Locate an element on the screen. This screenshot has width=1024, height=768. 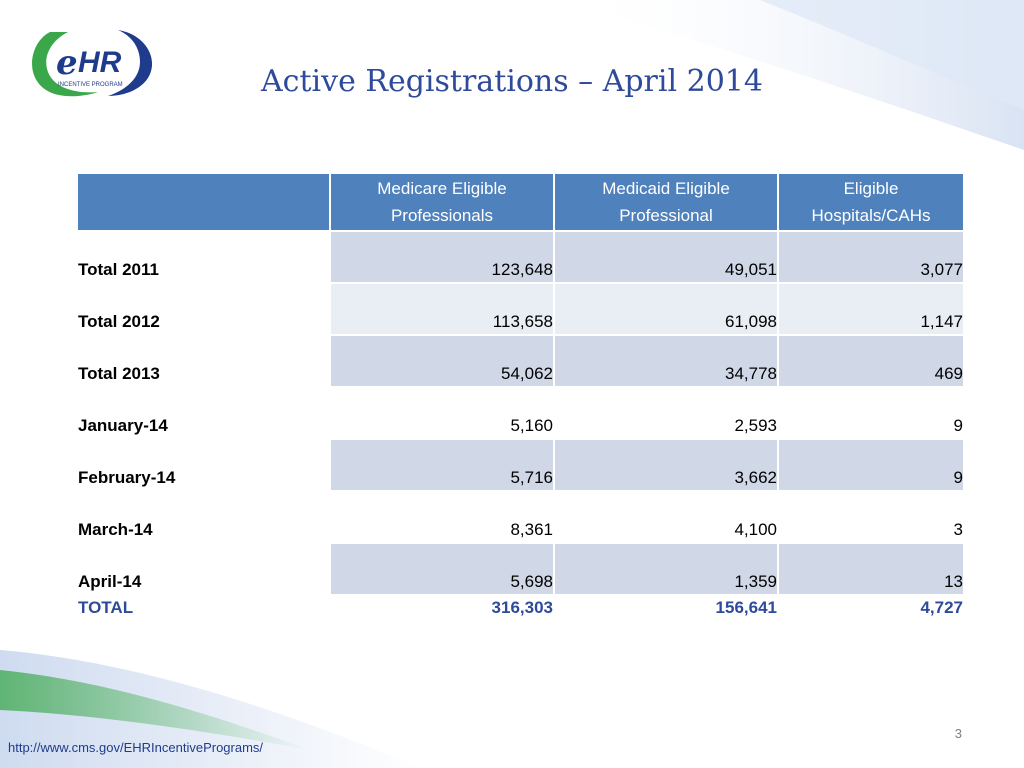
total-medicaid: 156,641 is located at coordinates (666, 612).